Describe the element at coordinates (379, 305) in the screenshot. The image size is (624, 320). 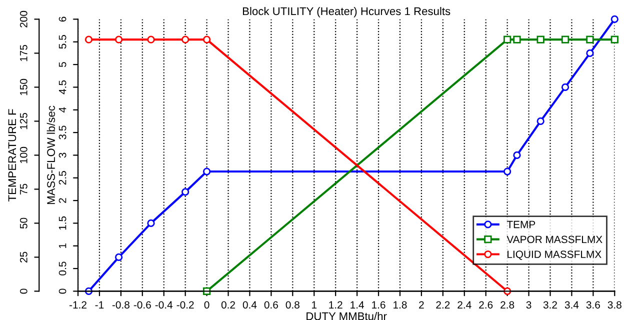
I see `x-tick-label: 1.6` at that location.